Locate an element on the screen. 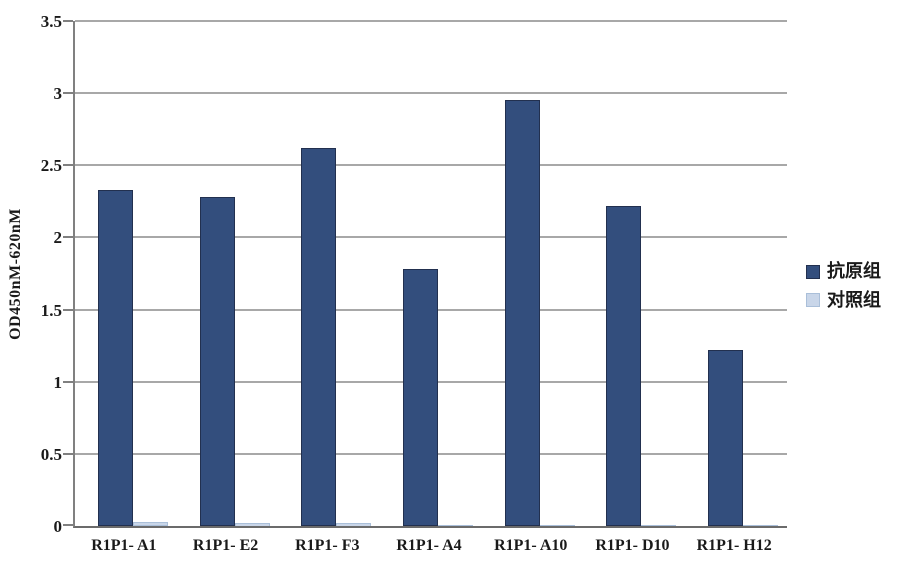  gridline-y-2.5 is located at coordinates (431, 165).